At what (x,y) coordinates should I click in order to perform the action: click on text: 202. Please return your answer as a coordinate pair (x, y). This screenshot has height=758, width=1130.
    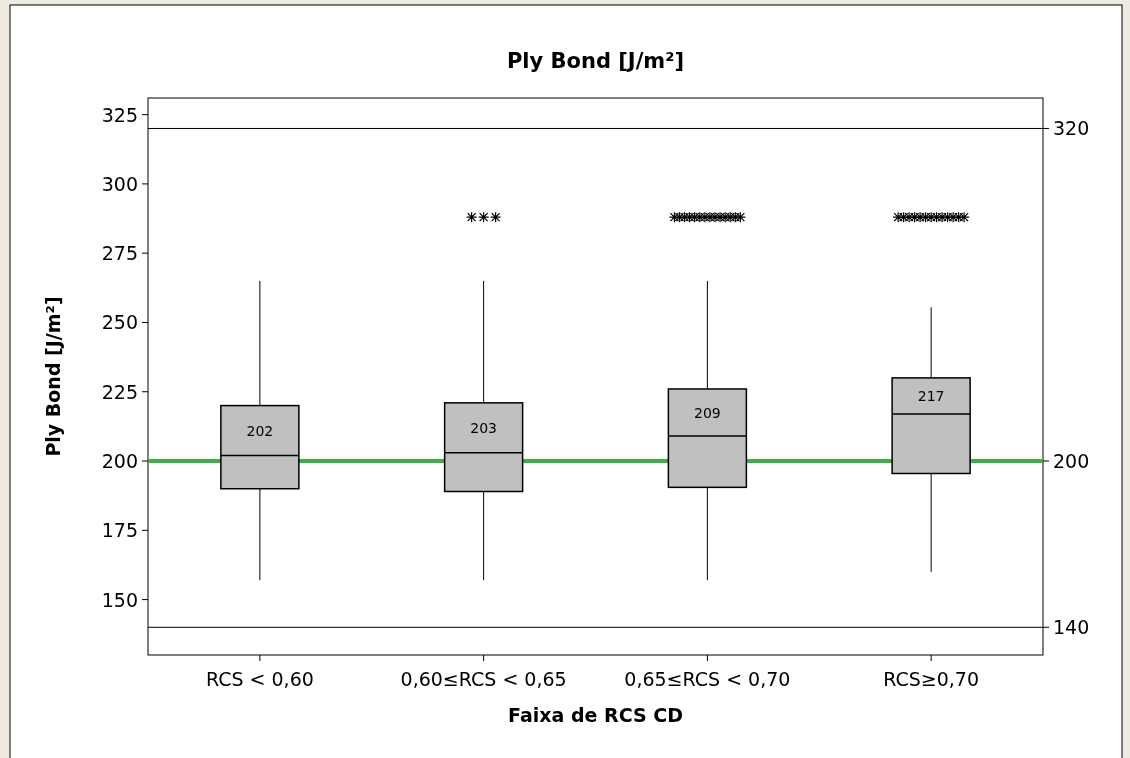
    Looking at the image, I should click on (260, 430).